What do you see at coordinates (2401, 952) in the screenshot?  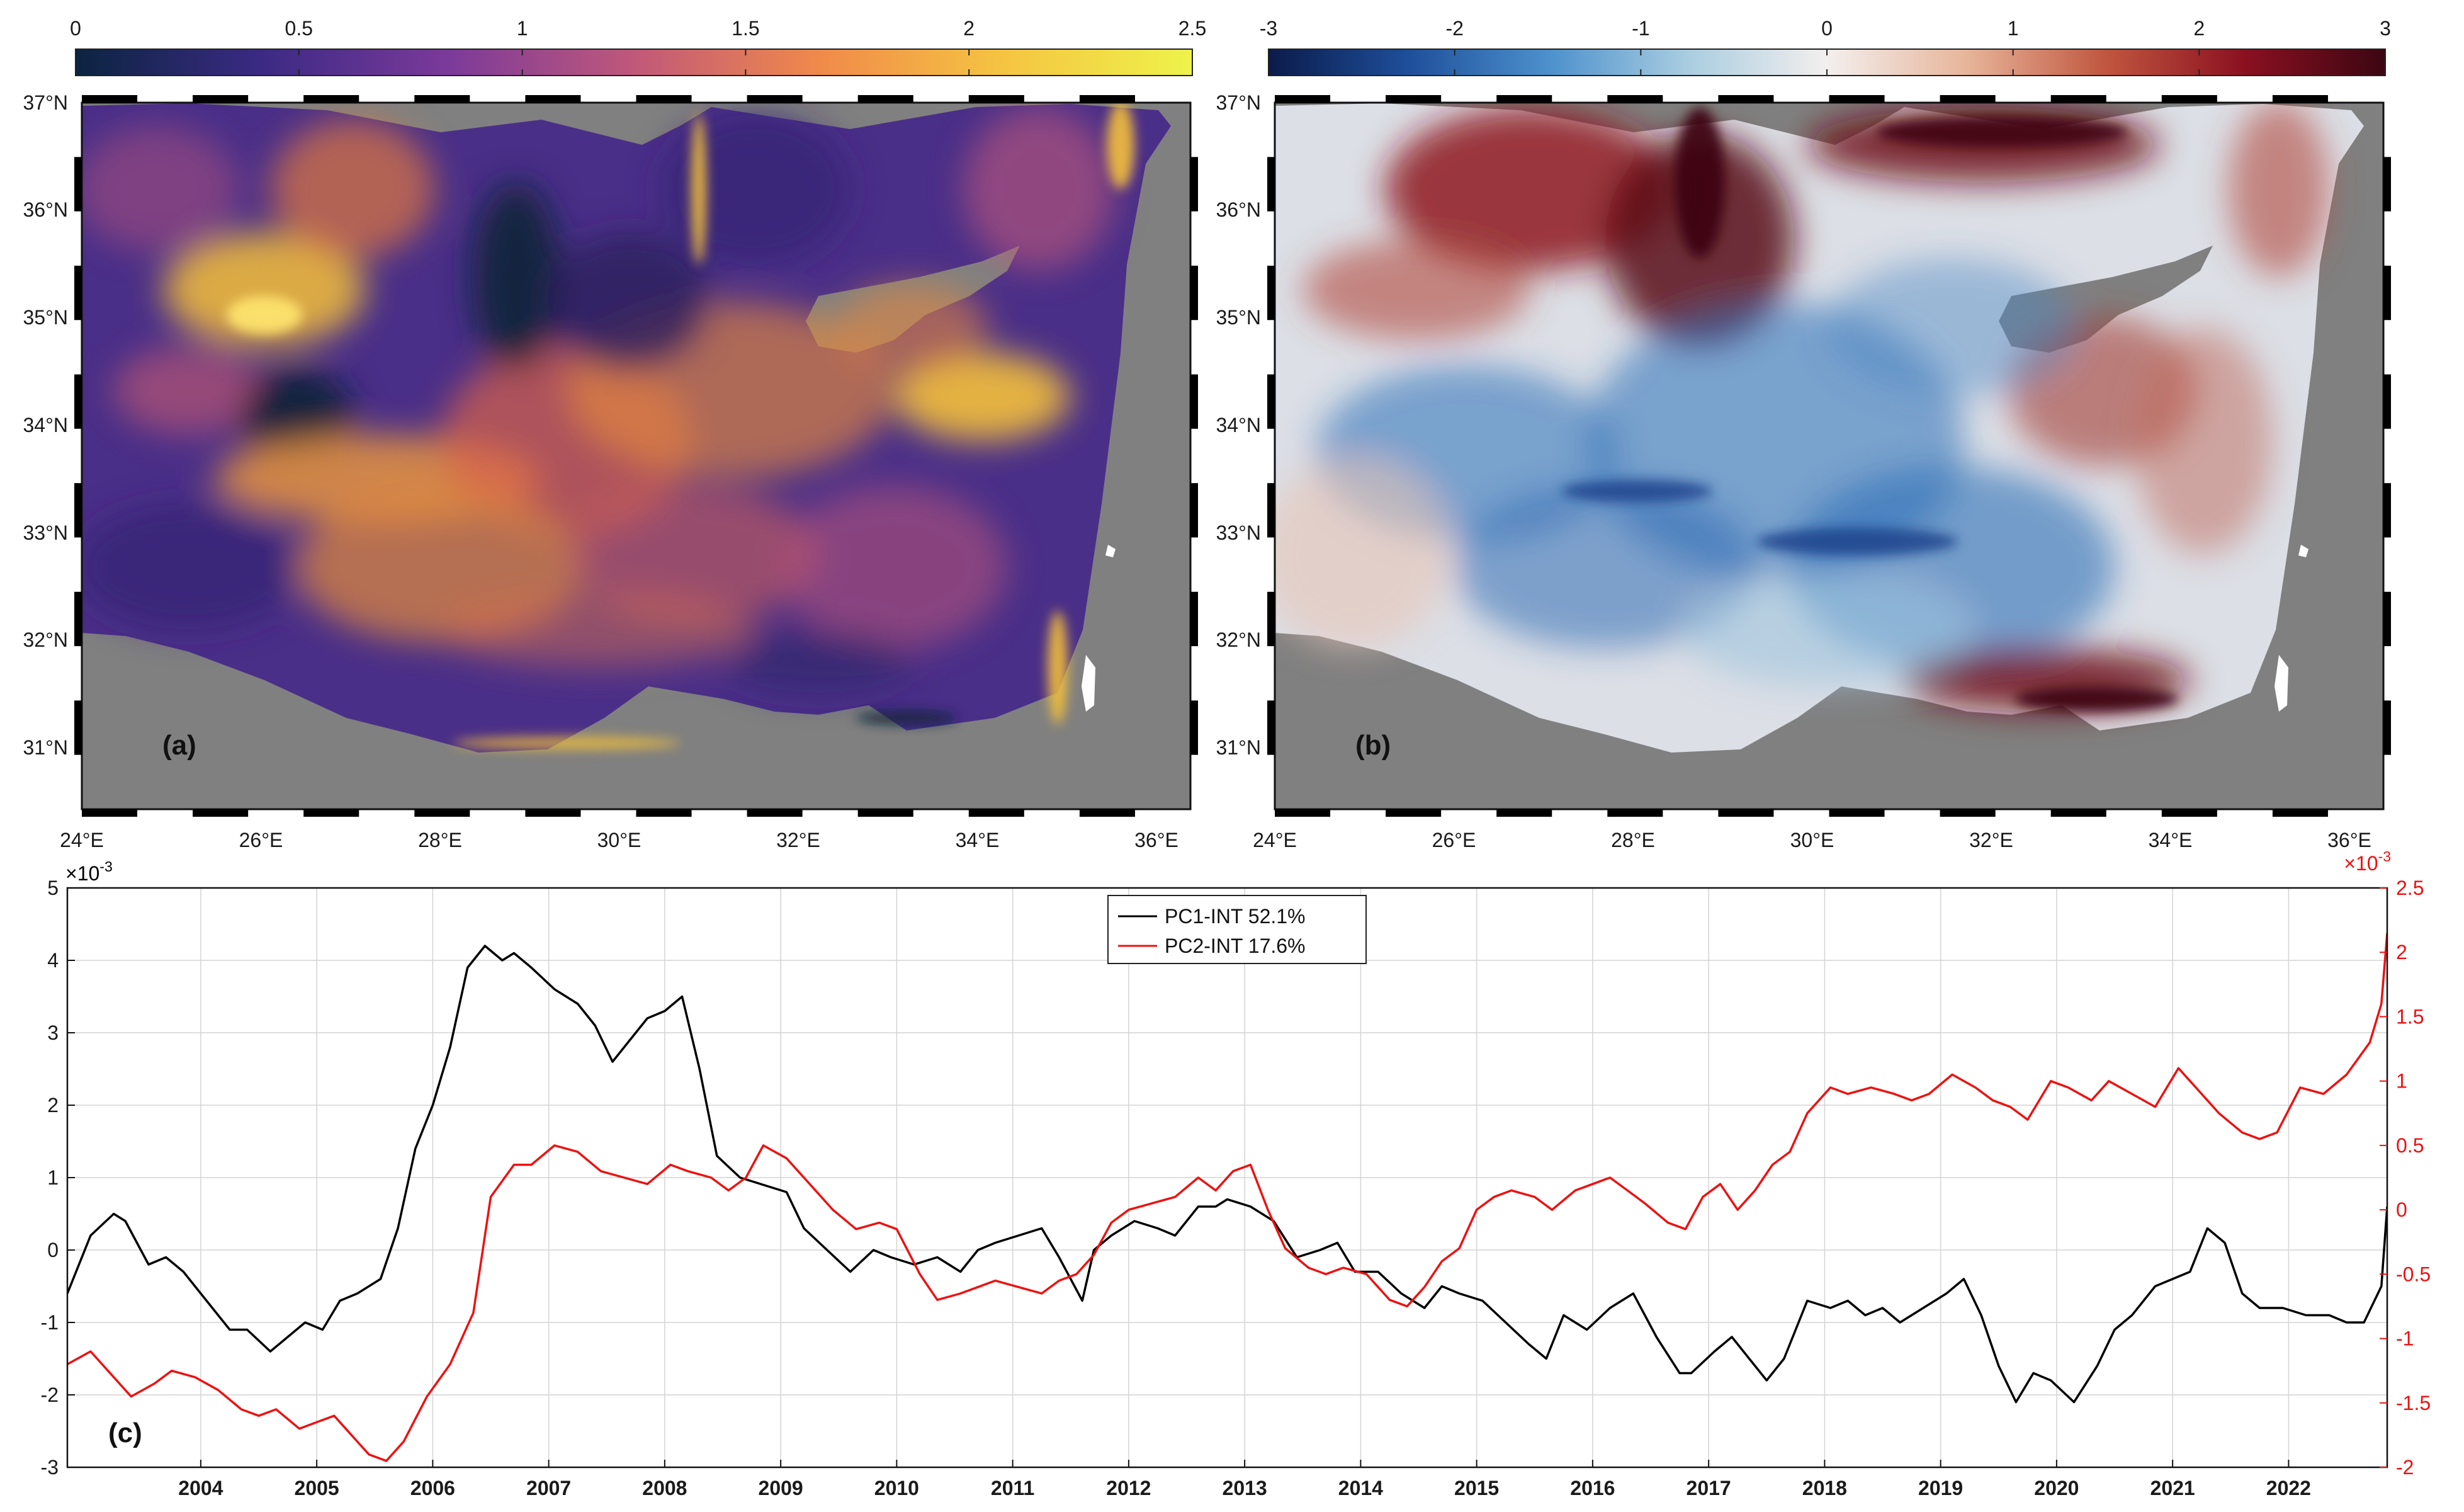 I see `y-right-tick-label: 2` at bounding box center [2401, 952].